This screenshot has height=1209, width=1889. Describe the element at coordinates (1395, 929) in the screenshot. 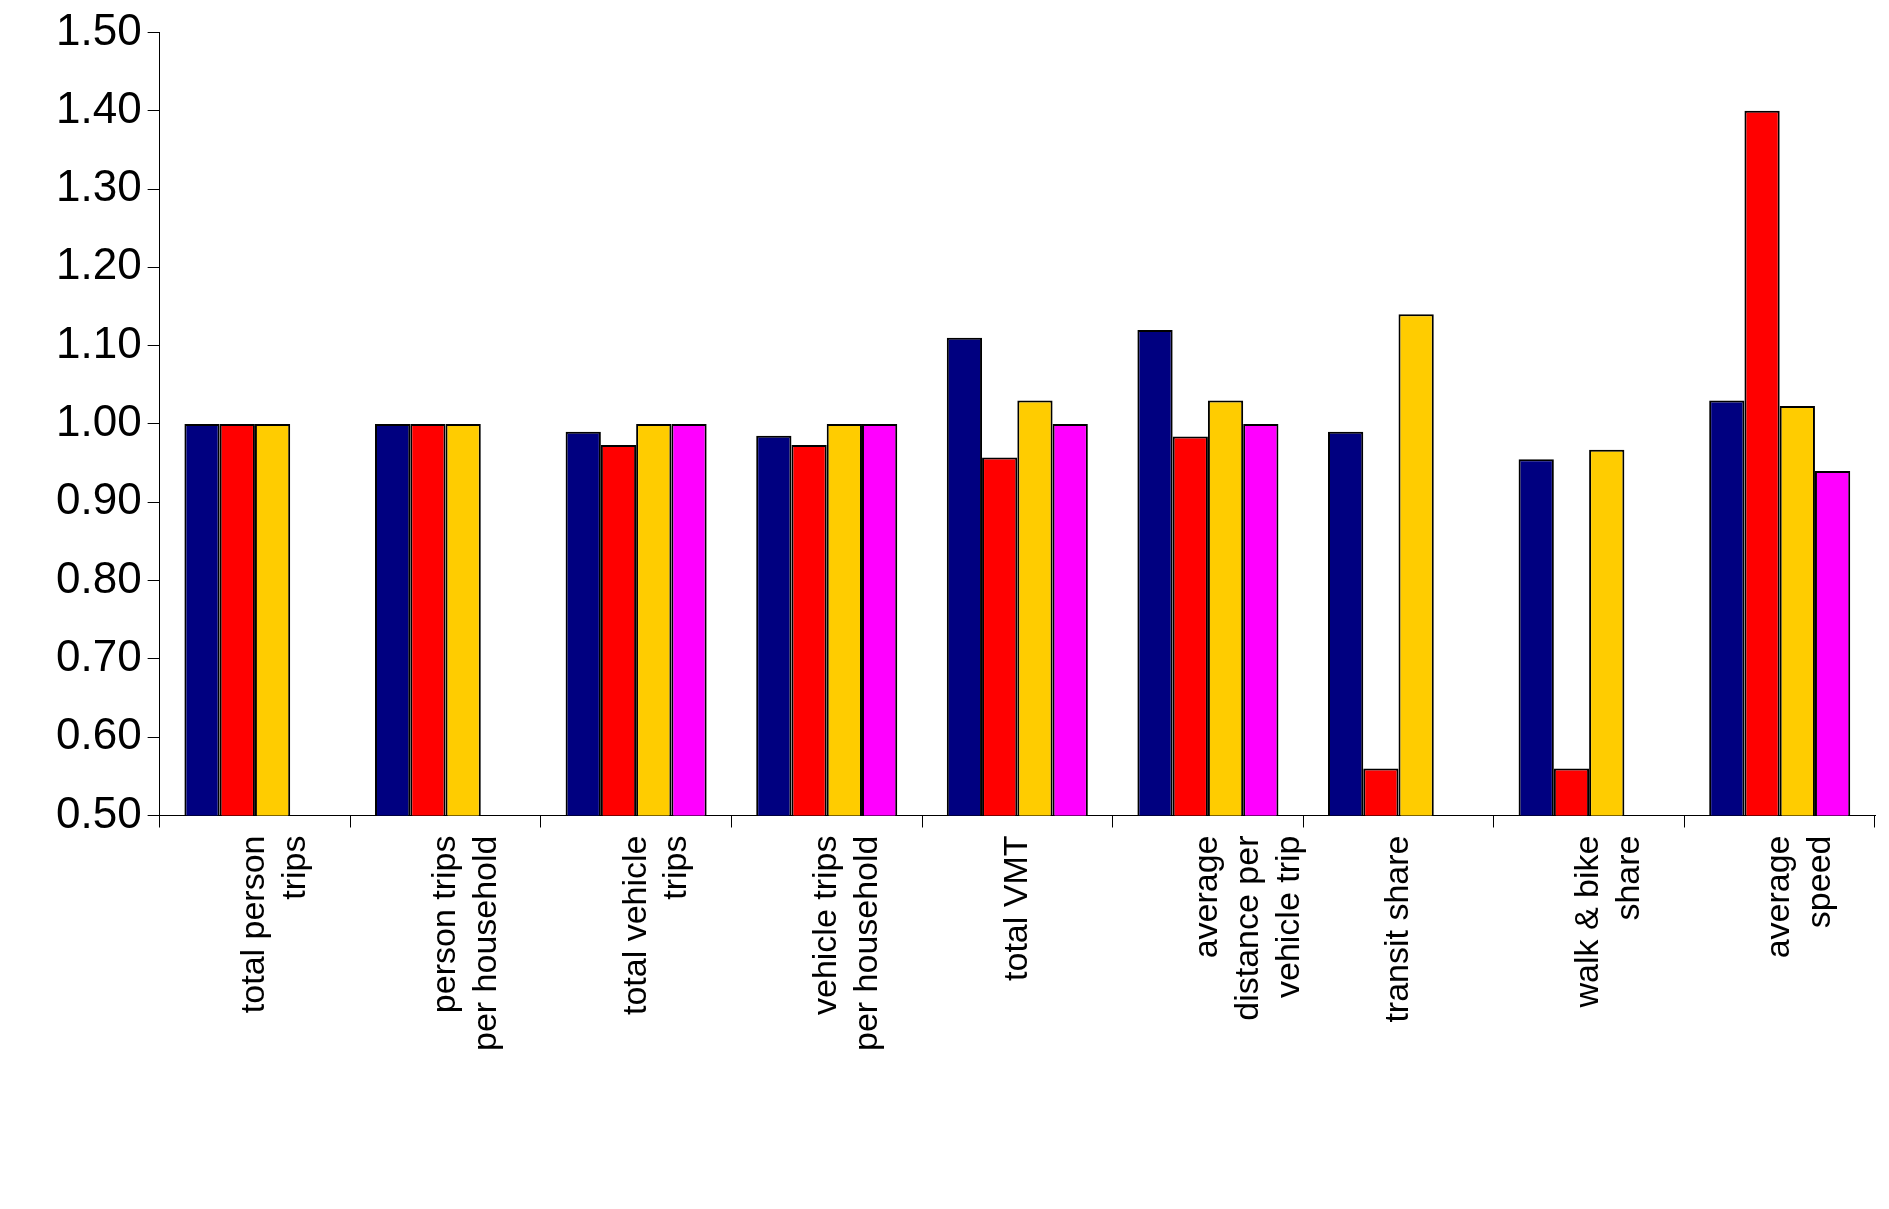

I see `x-tick-label: transit share` at that location.